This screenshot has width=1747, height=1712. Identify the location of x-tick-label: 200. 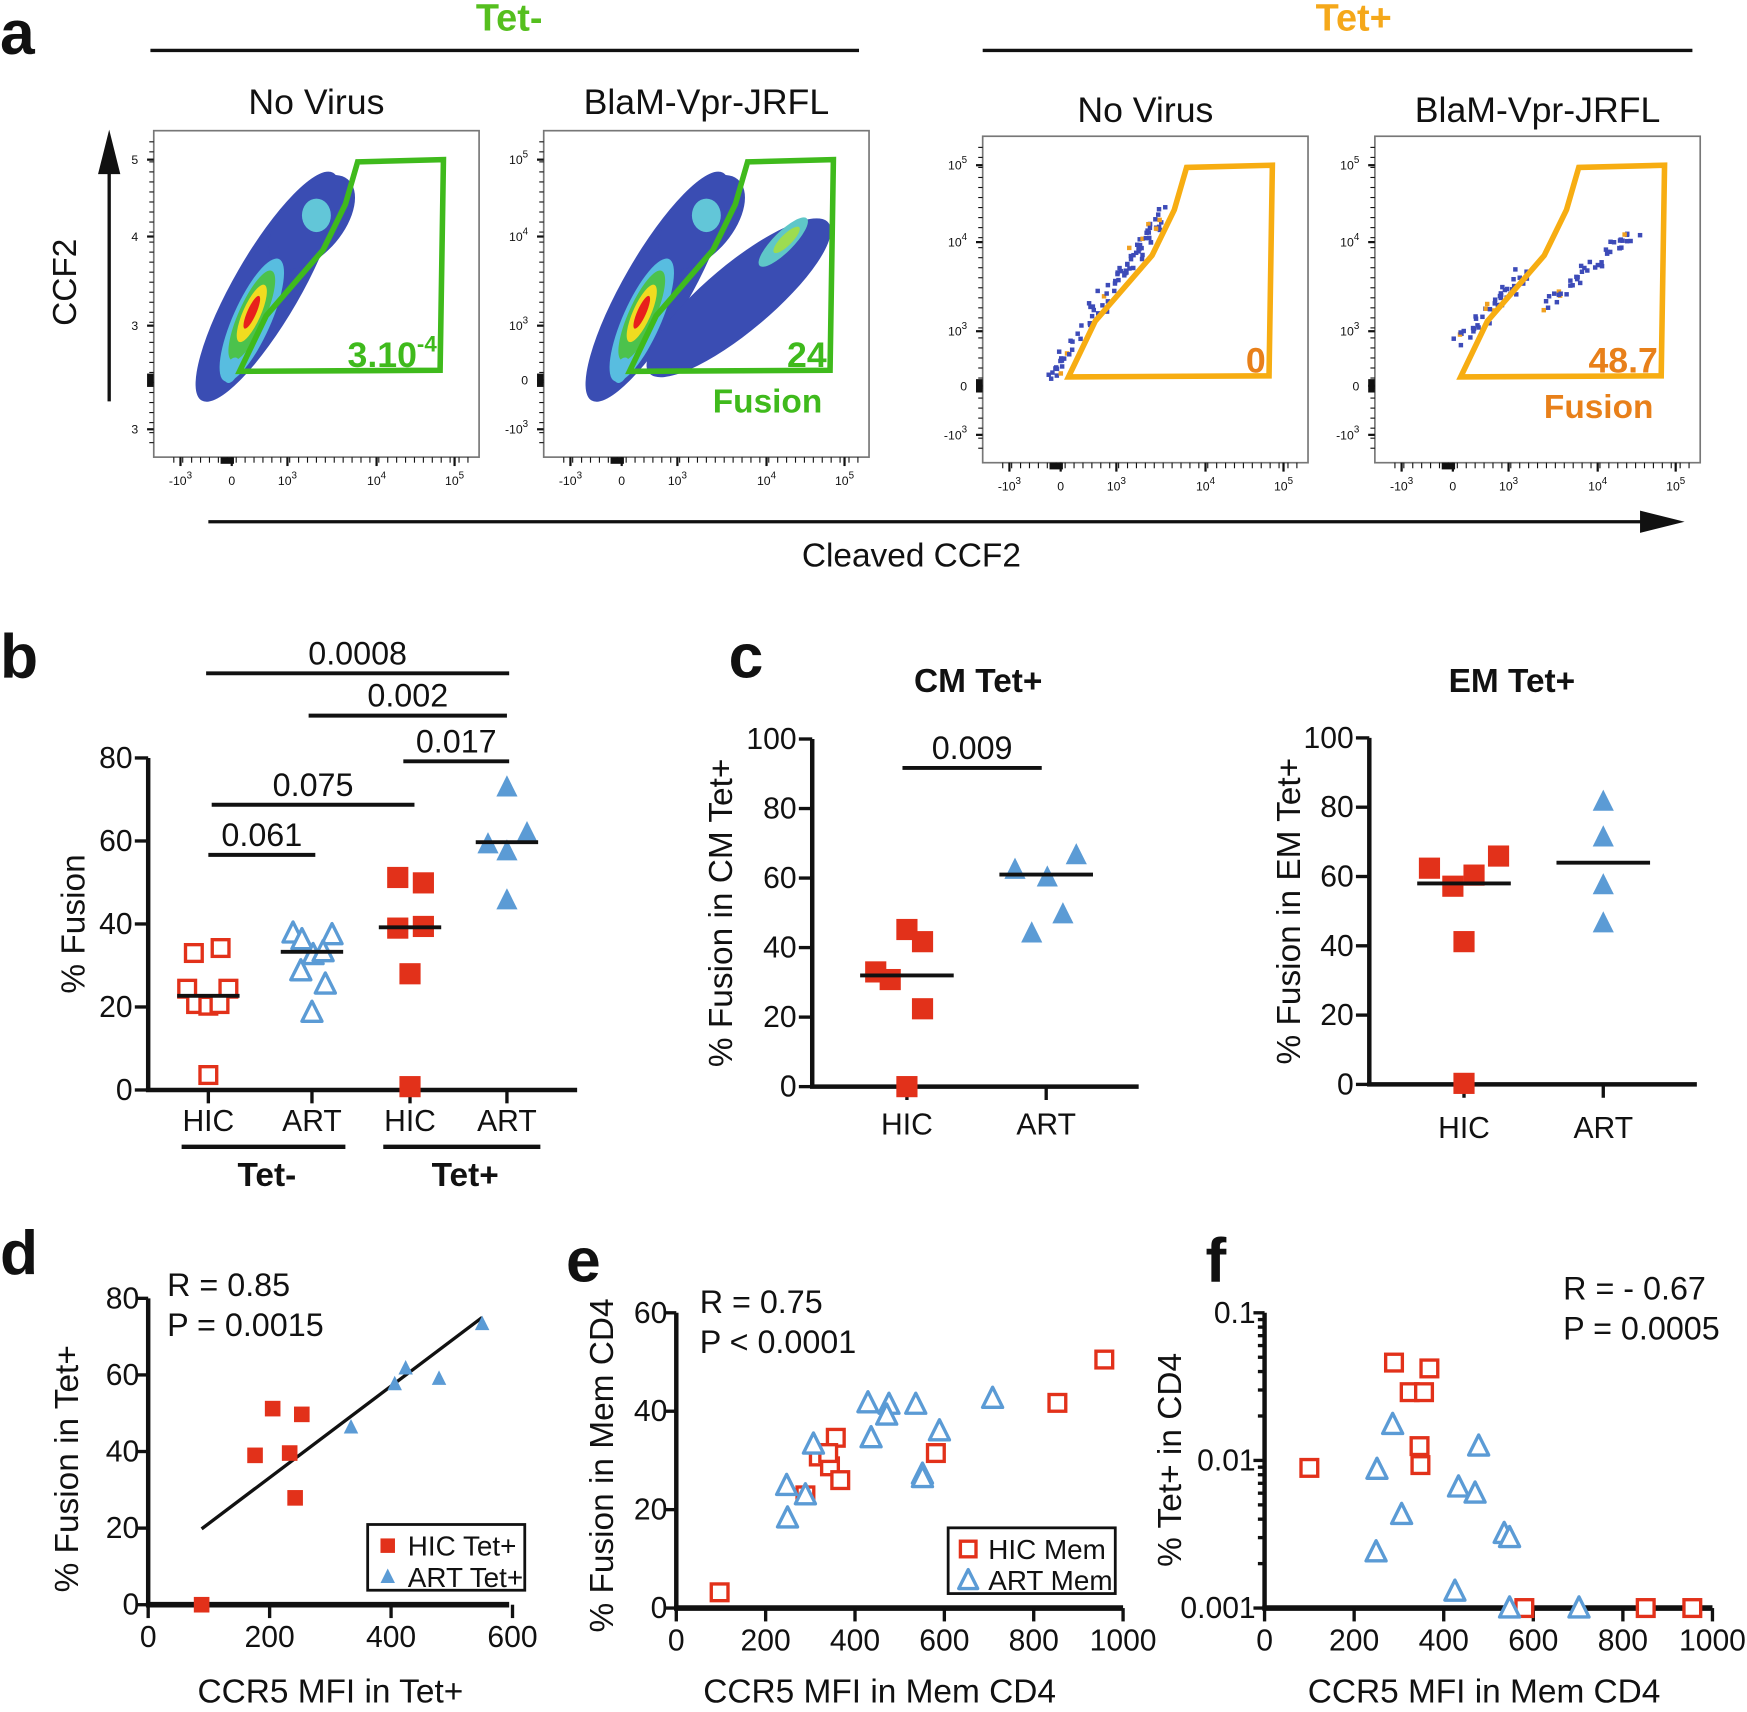
(1354, 1640).